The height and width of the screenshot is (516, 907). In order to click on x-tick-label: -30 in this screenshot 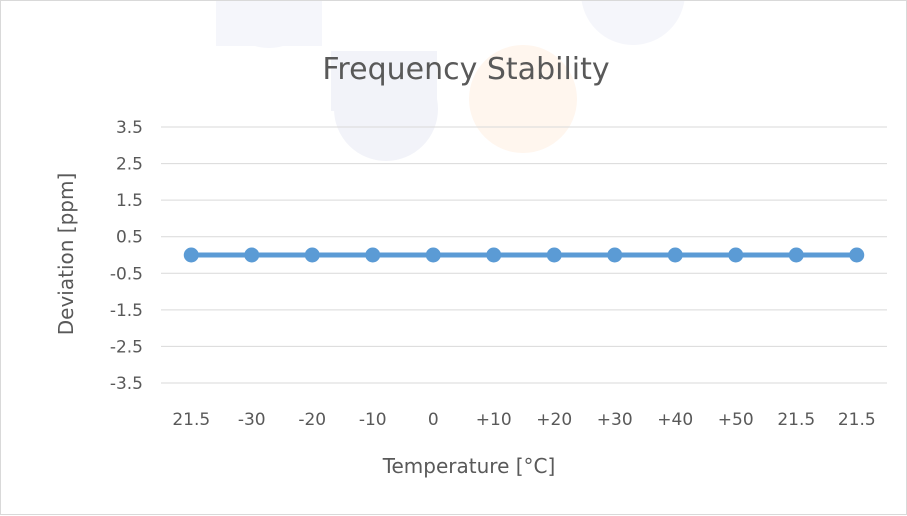, I will do `click(252, 420)`.